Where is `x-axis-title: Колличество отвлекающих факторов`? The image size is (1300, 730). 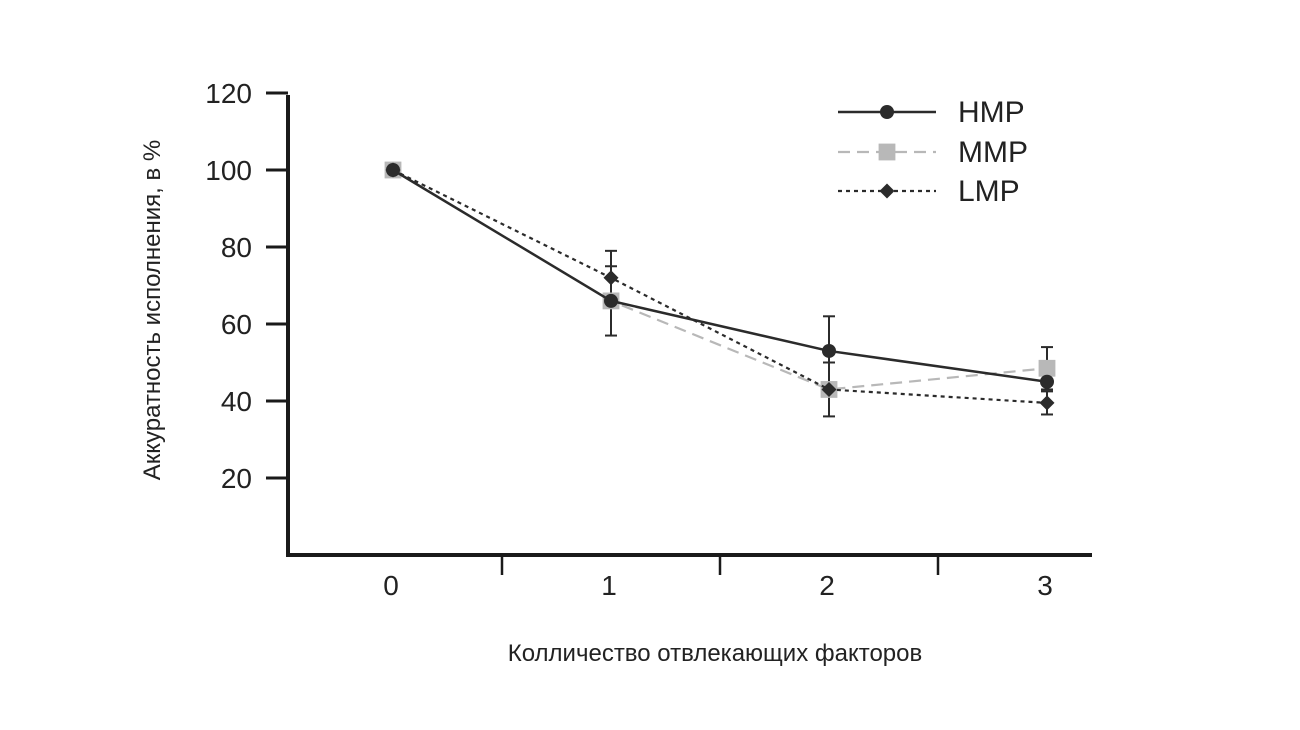 x-axis-title: Колличество отвлекающих факторов is located at coordinates (715, 653).